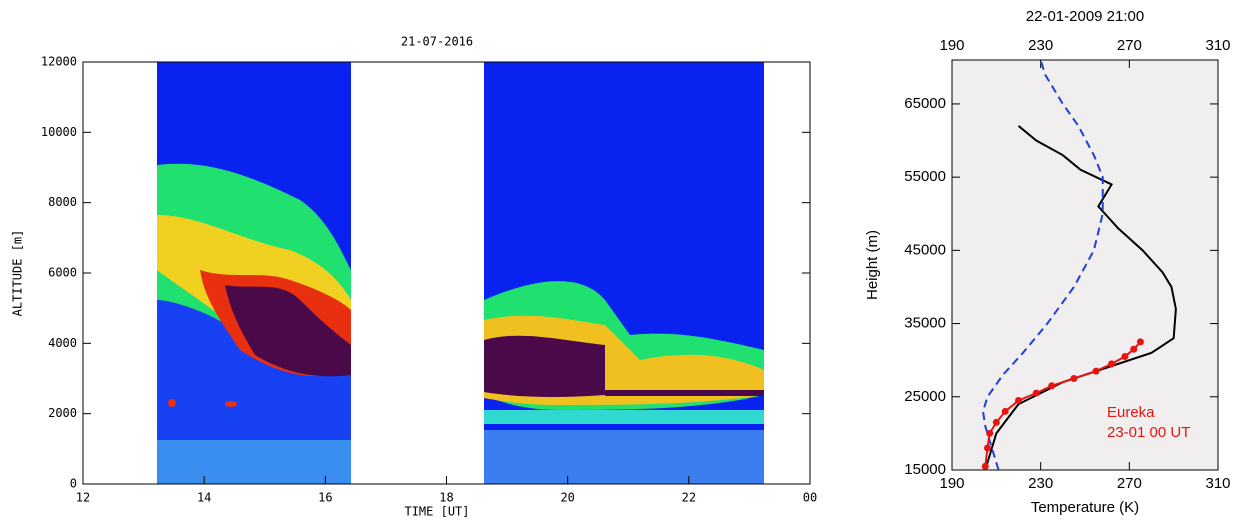  I want to click on y-tick-label: 4000, so click(62, 343).